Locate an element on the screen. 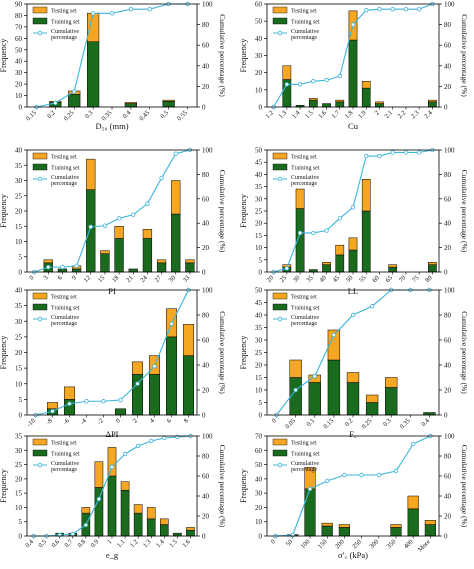 Image resolution: width=474 pixels, height=569 pixels. x-tick-label: 80 is located at coordinates (429, 279).